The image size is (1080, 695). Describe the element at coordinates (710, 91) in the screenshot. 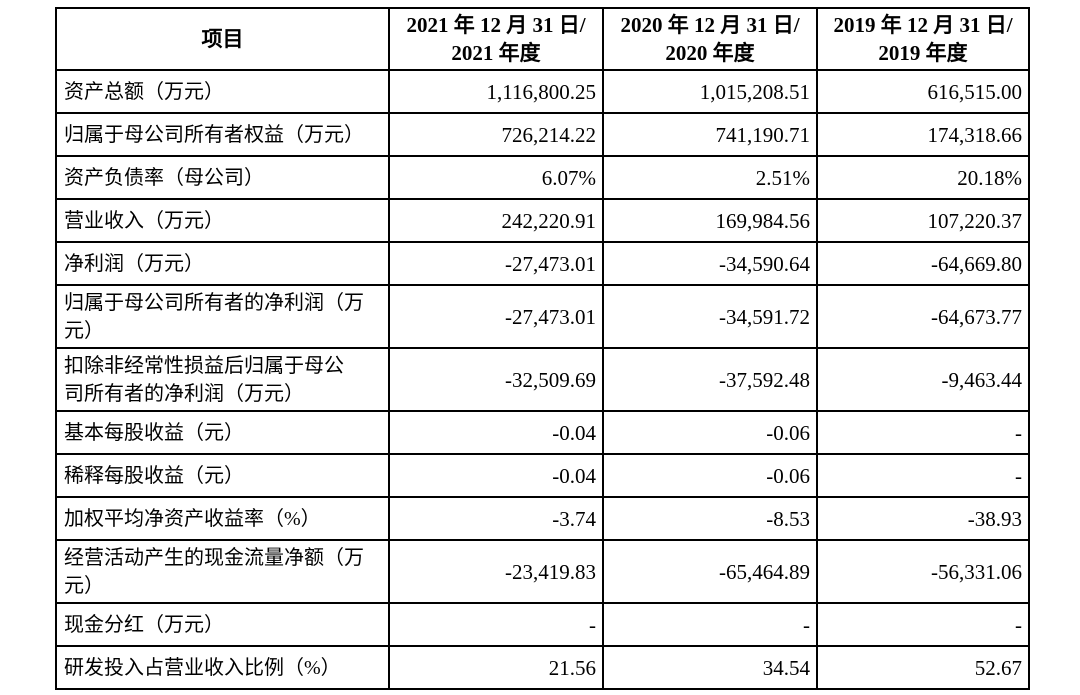

I see `value-2020: 1,015,208.51` at that location.